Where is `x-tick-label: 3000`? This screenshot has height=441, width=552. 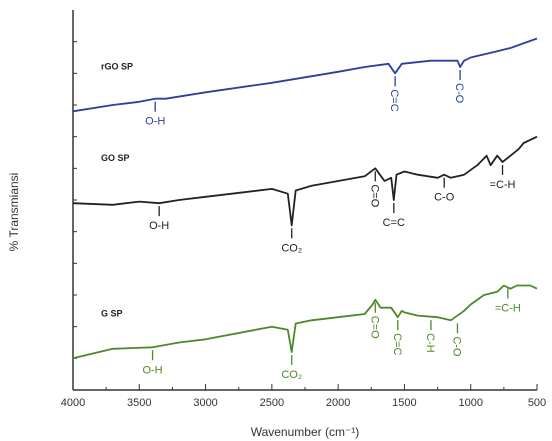
x-tick-label: 3000 is located at coordinates (205, 403).